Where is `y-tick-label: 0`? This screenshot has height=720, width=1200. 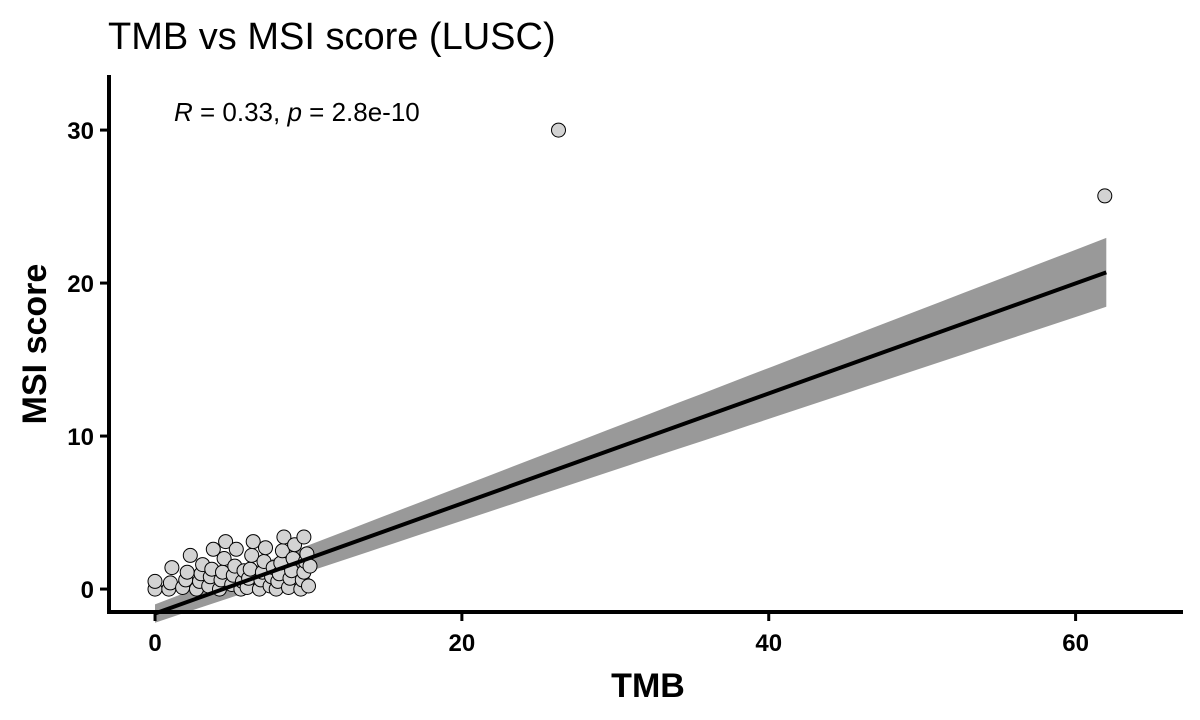
y-tick-label: 0 is located at coordinates (87, 590).